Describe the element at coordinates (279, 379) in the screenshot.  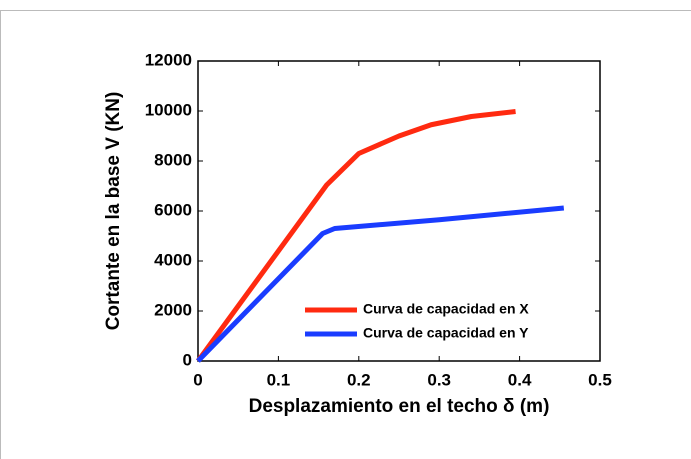
I see `x-tick-label: 0.1` at that location.